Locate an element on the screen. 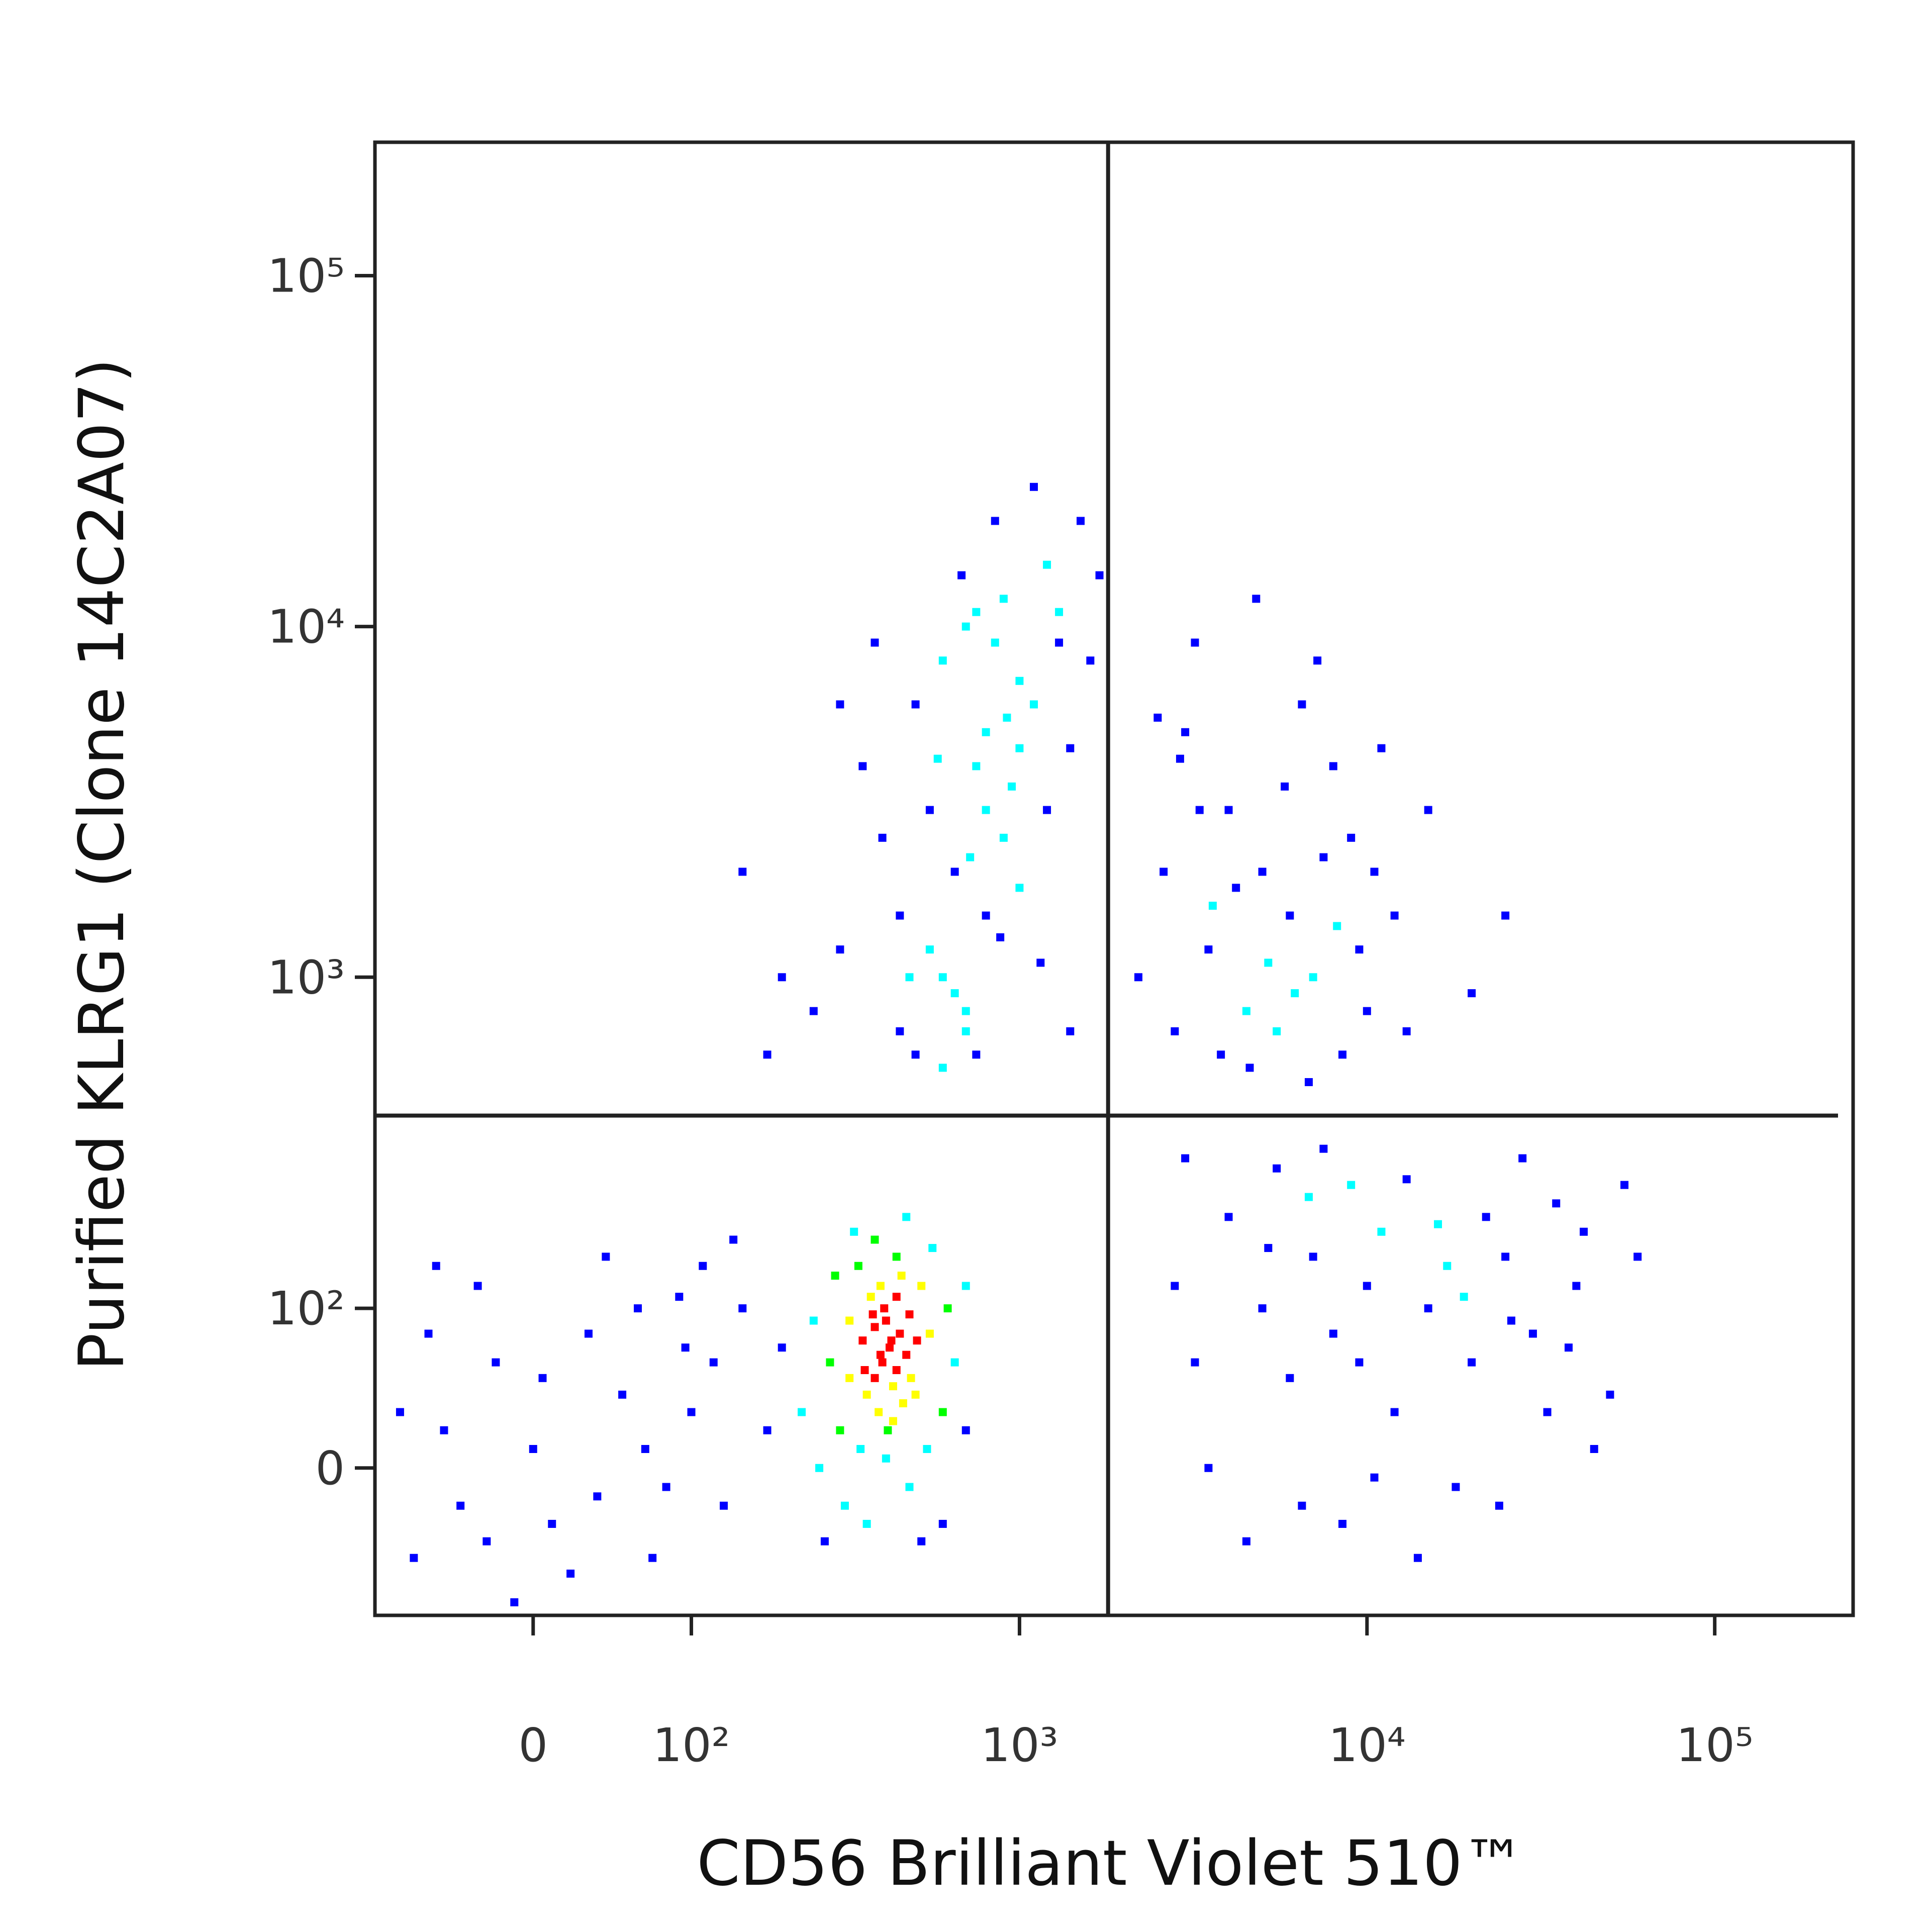 This screenshot has width=1930, height=1932. y-tick-label: 10⁴ is located at coordinates (306, 627).